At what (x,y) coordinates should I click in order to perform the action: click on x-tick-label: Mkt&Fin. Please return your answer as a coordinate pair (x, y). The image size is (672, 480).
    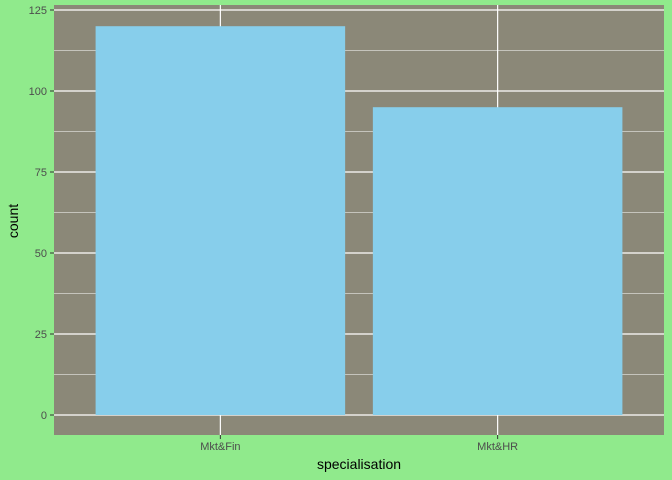
    Looking at the image, I should click on (220, 447).